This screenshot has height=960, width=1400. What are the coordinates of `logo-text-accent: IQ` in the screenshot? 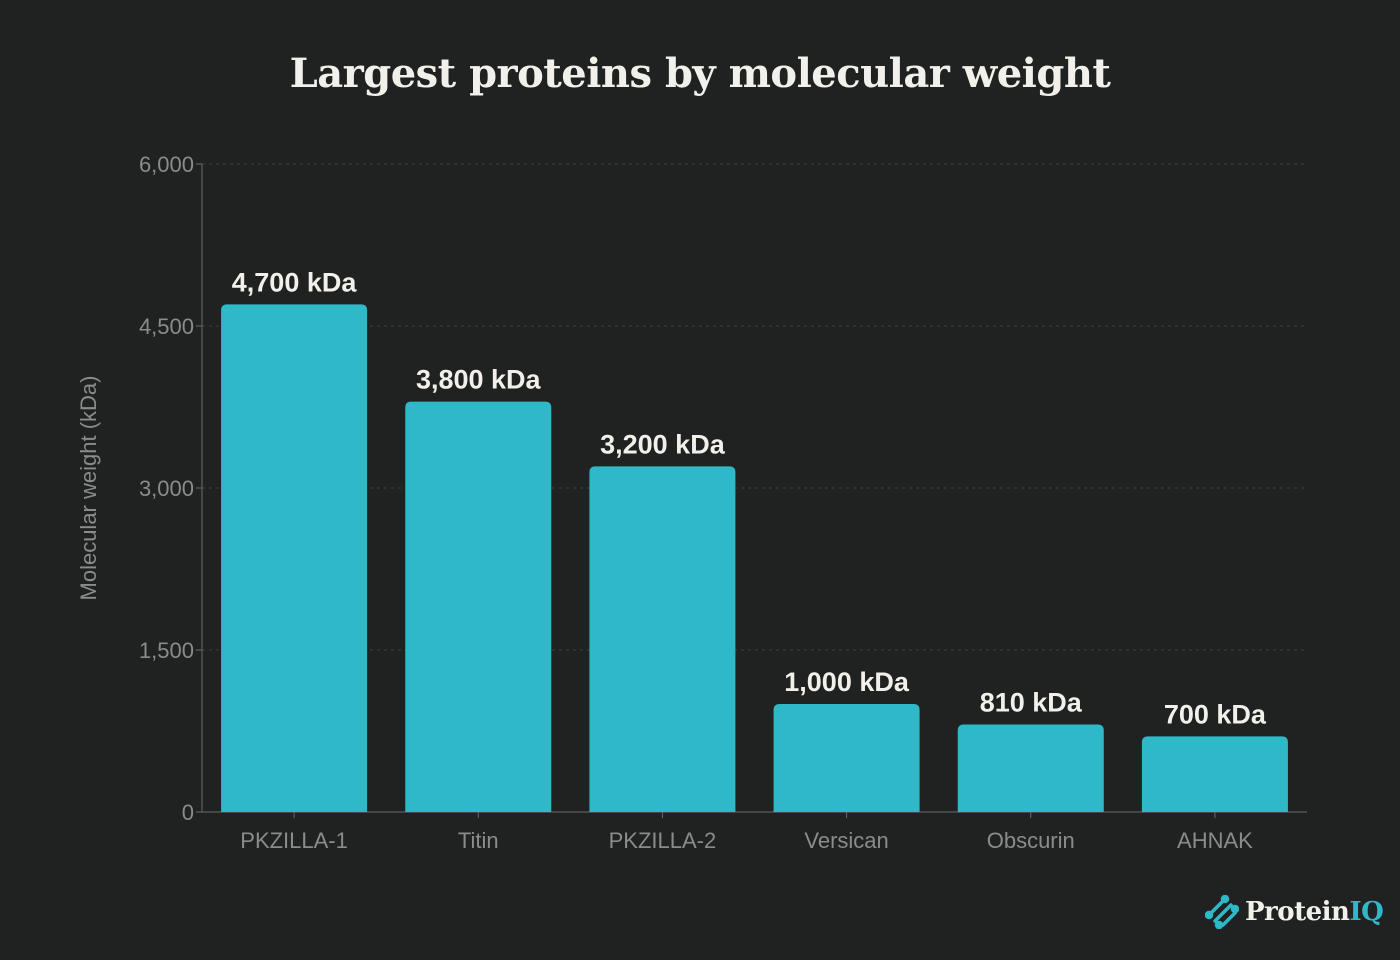 It's located at (1366, 912).